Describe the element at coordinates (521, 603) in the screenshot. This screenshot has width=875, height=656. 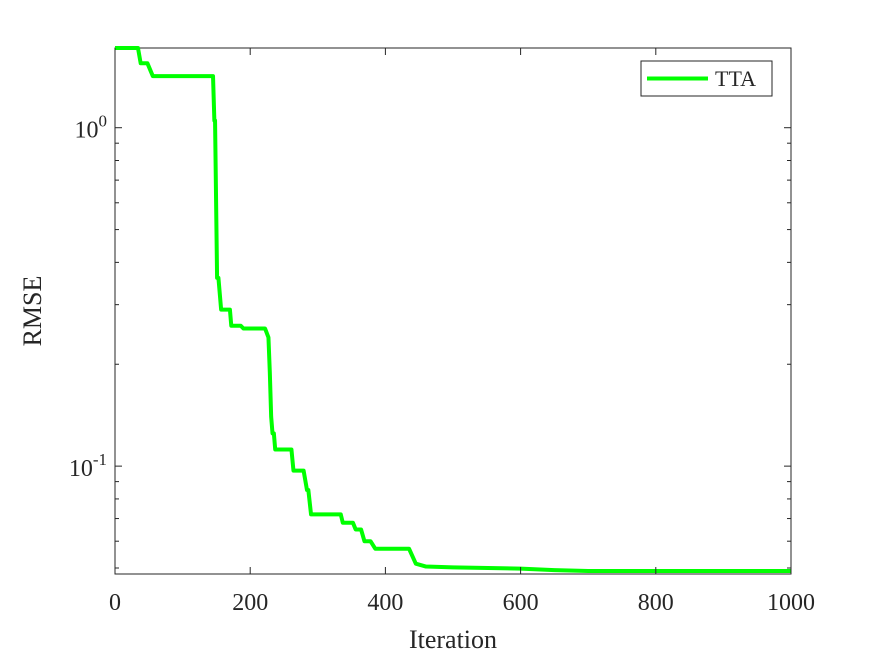
I see `x-tick-label: 600` at that location.